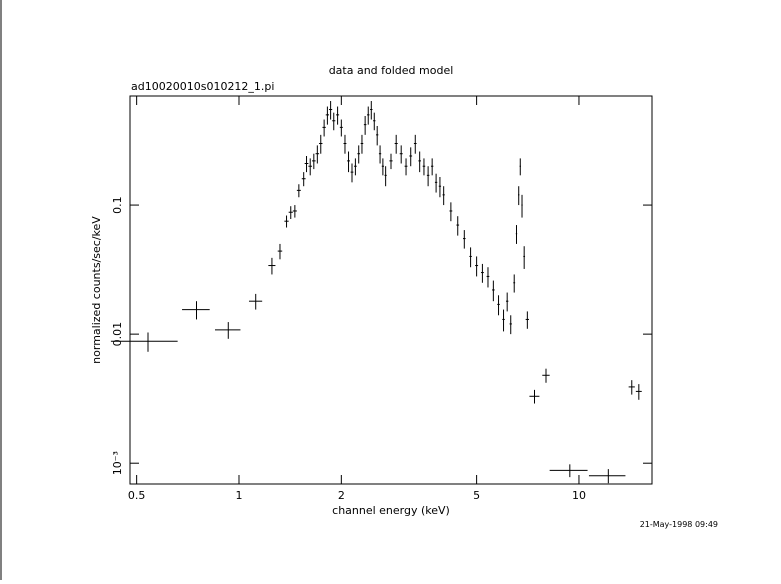 Image resolution: width=781 pixels, height=584 pixels. Describe the element at coordinates (476, 495) in the screenshot. I see `x-tick-label: 5` at that location.